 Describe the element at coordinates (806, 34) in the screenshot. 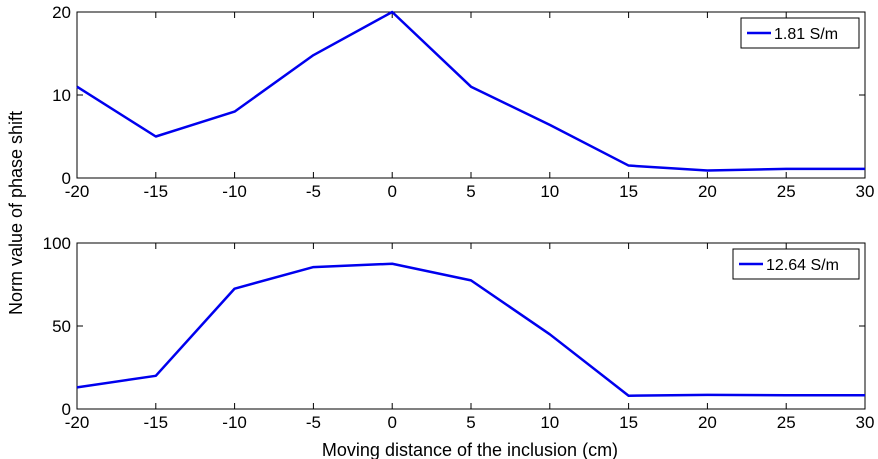

I see `legend-label: 1.81 S/m` at that location.